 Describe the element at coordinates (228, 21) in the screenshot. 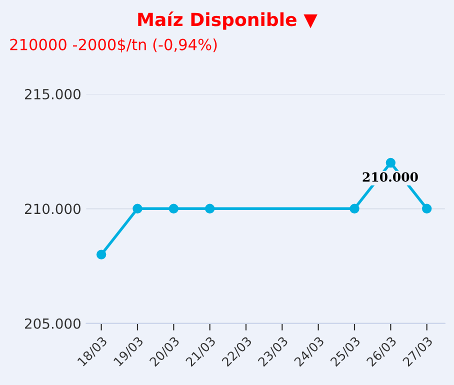

I see `chart-title: Maíz Disponible ▼` at that location.